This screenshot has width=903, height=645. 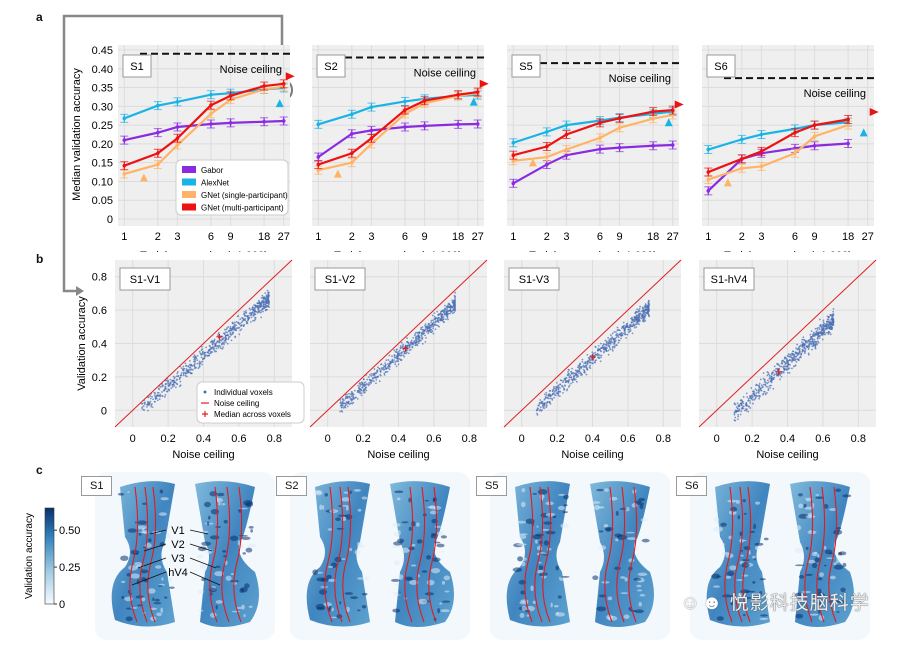 I want to click on legend-swatch-alexnet, so click(x=189, y=182).